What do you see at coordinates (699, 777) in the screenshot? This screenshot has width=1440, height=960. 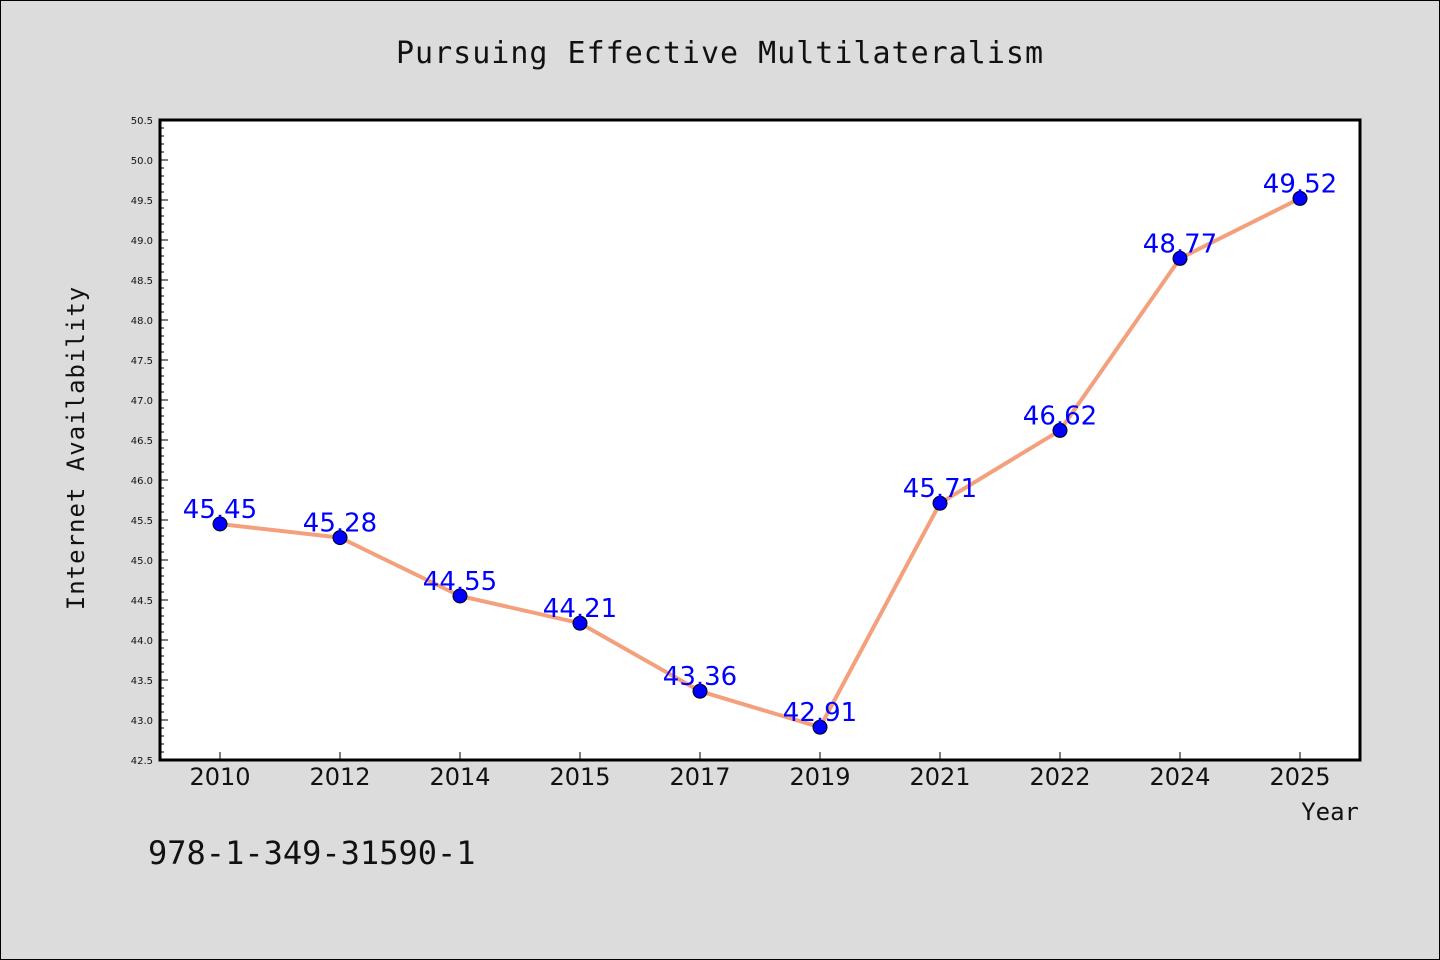 I see `x-tick-label: 2017` at bounding box center [699, 777].